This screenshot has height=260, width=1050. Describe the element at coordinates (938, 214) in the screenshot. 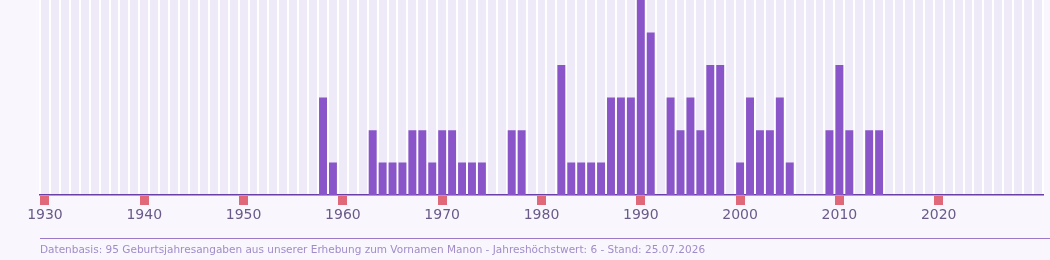

I see `x-tick-label: 2020` at that location.